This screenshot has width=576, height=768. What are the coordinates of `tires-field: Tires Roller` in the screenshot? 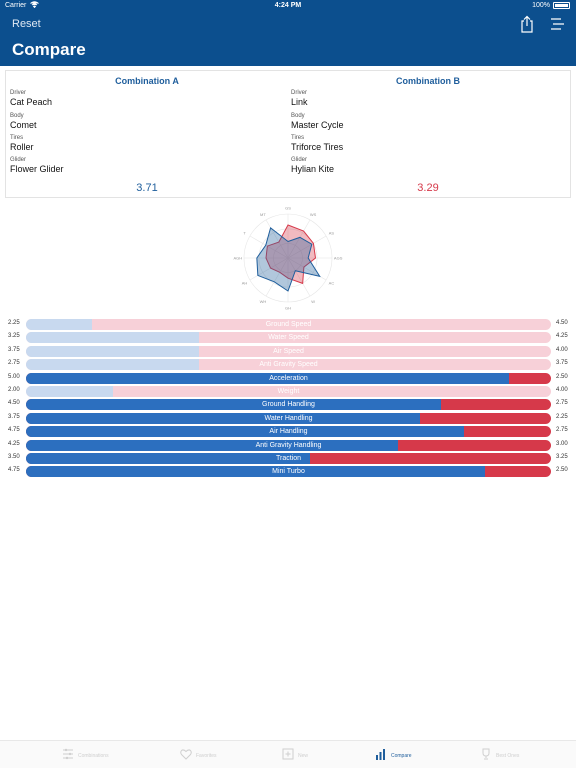 It's located at (22, 144).